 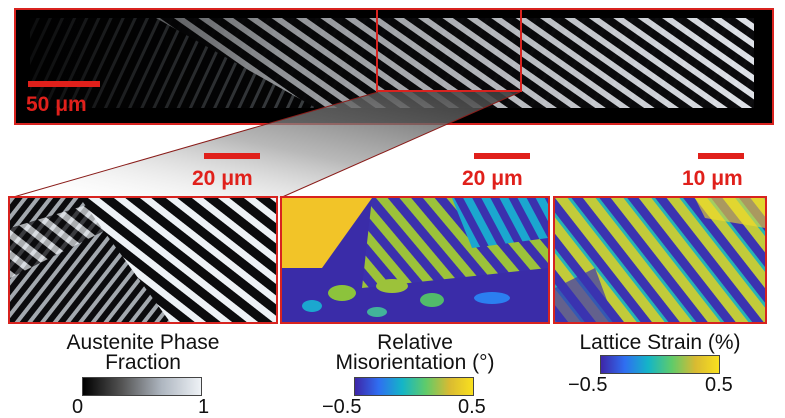 What do you see at coordinates (415, 260) in the screenshot?
I see `panel2-image` at bounding box center [415, 260].